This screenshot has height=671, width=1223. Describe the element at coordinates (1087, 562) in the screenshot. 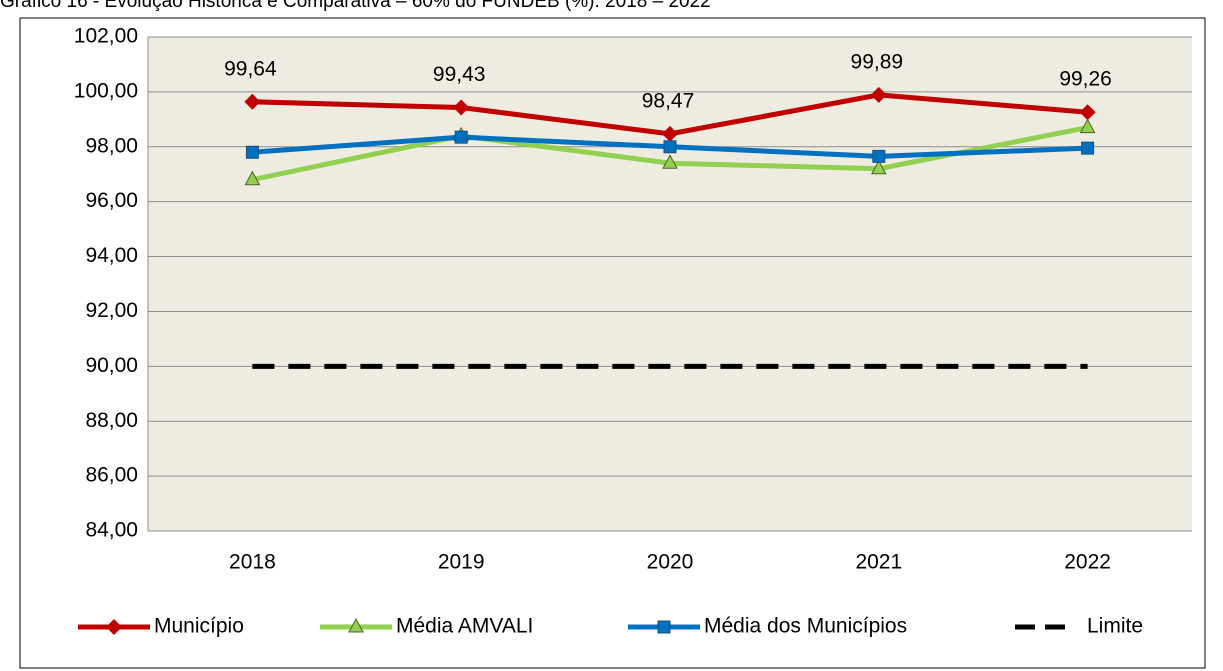

I see `x-tick-label: 2022` at that location.